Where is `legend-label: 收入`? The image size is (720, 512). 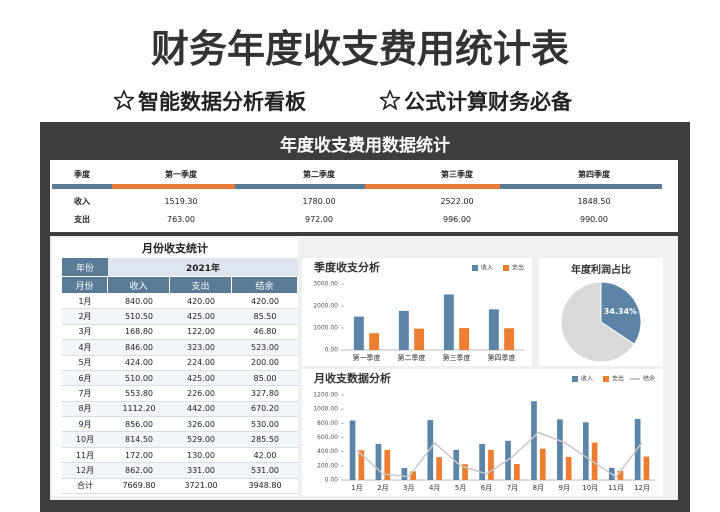 legend-label: 收入 is located at coordinates (587, 379).